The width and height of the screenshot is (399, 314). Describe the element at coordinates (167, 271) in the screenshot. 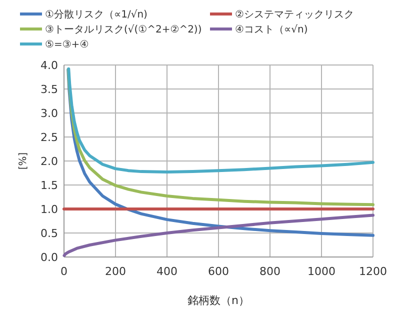

I see `x-tick-label: 400` at that location.